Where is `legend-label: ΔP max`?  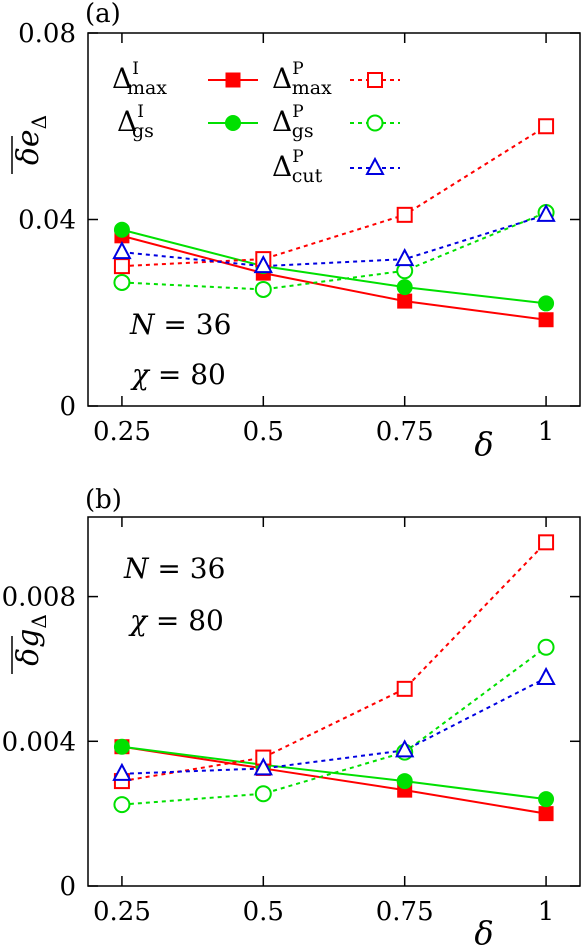 legend-label: ΔP max is located at coordinates (302, 79).